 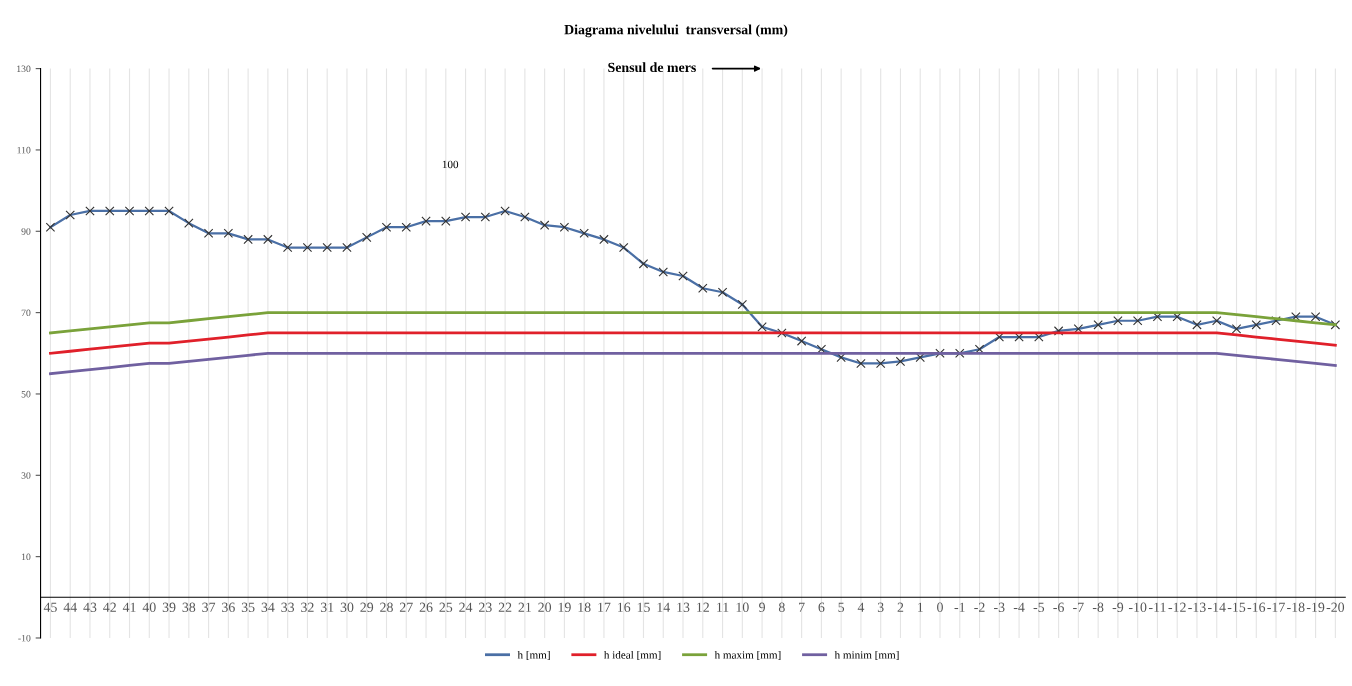 I want to click on x-tick-label: 11, so click(x=723, y=607).